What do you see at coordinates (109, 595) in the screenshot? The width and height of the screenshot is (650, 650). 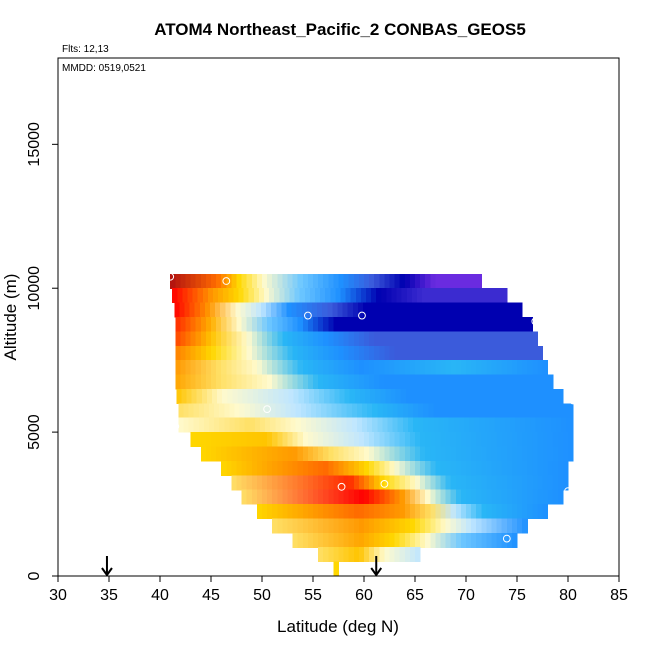 I see `x-tick-label: 35` at bounding box center [109, 595].